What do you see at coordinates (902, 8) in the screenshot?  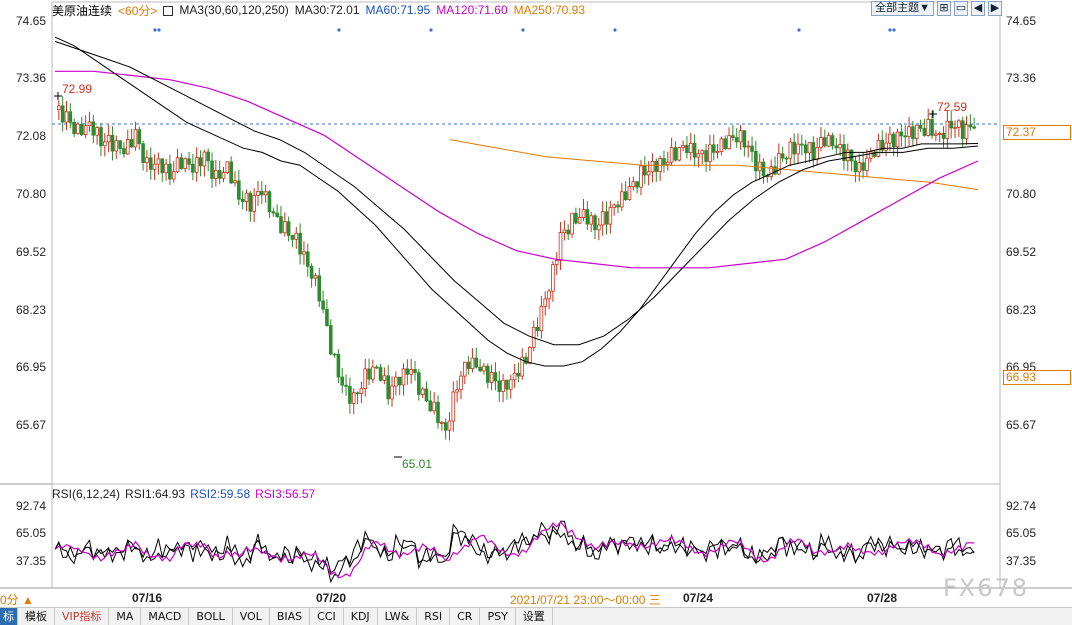 I see `theme-dropdown: 全部主题▼` at bounding box center [902, 8].